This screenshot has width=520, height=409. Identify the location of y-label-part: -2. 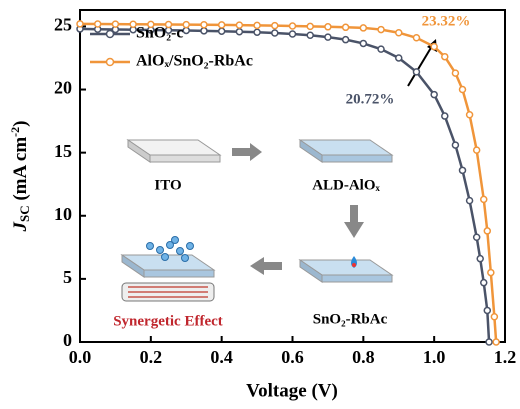
(15, 132).